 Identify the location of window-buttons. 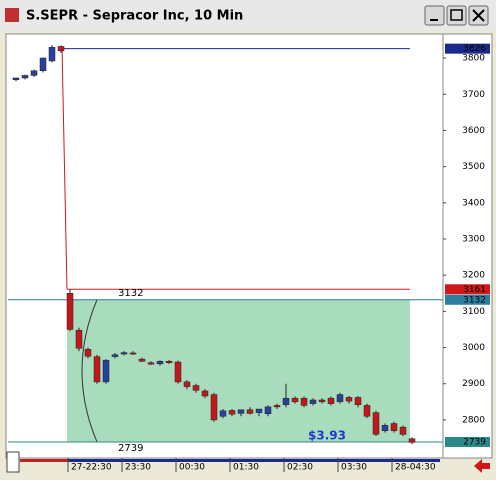
(456, 15).